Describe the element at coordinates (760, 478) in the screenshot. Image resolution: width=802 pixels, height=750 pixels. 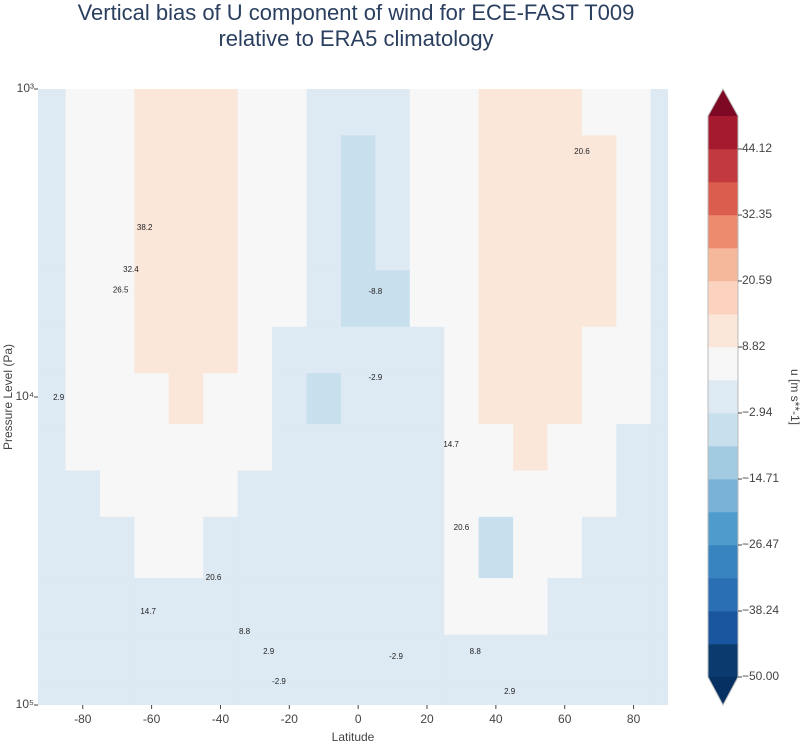
I see `colorbar-tick-label: −14.71` at that location.